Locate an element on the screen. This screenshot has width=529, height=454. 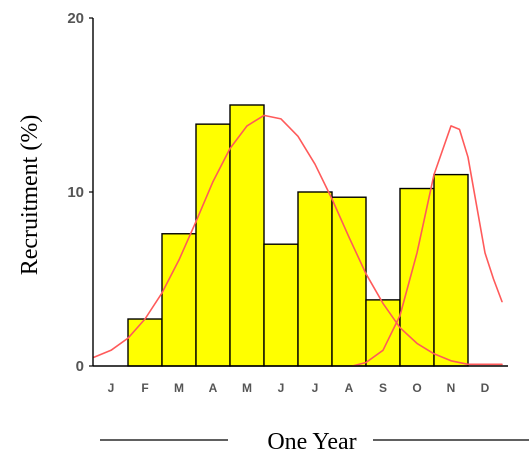
y-axis-title: Recruitment (%) is located at coordinates (30, 195).